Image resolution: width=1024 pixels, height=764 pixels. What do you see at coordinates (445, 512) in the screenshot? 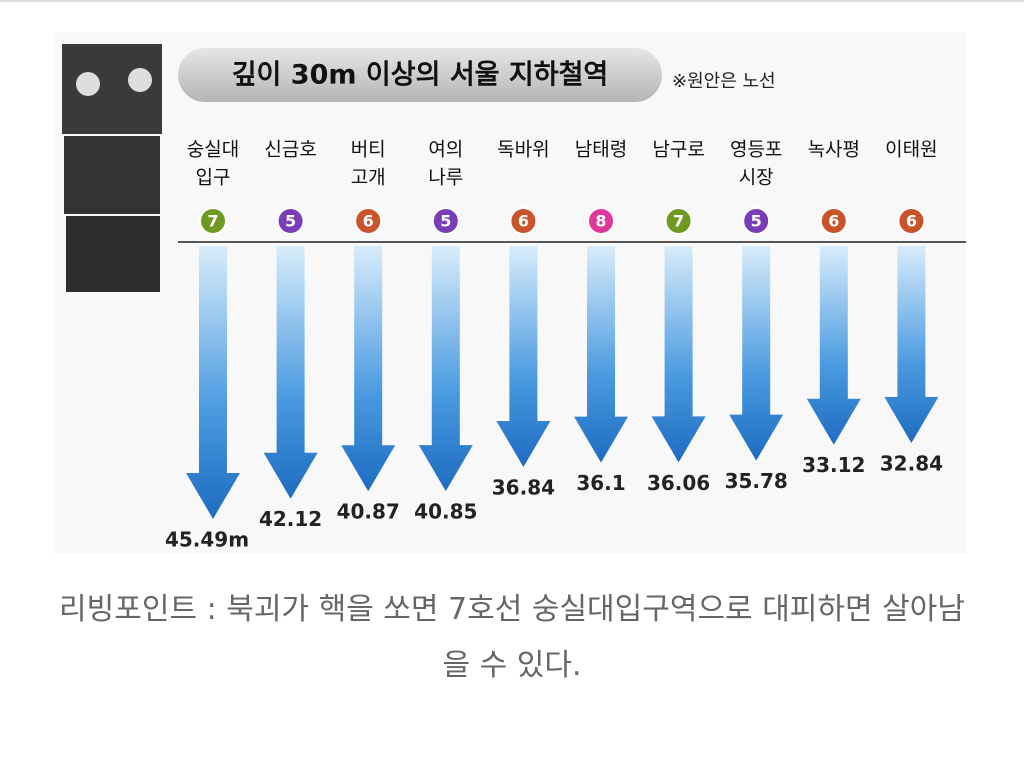
I see `value-label: 40.85` at bounding box center [445, 512].